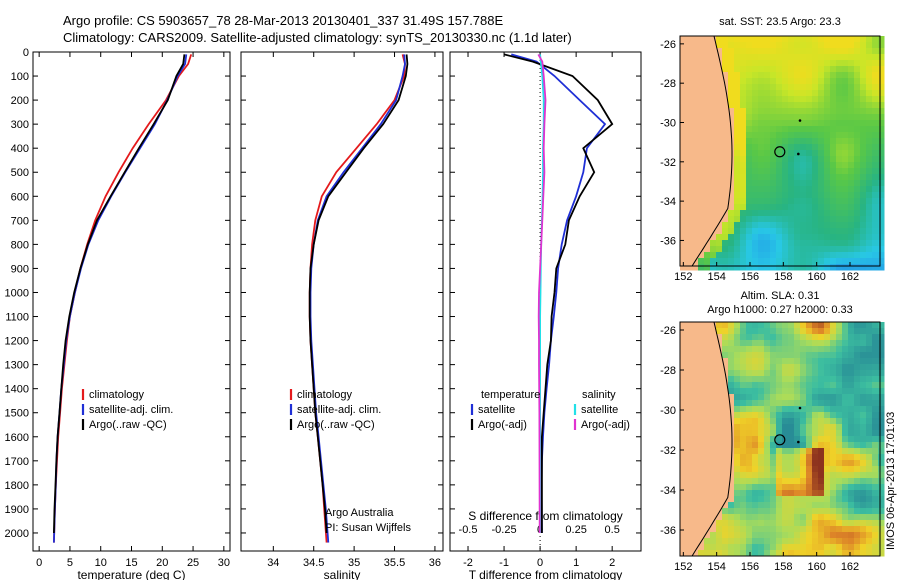 This screenshot has height=580, width=900. What do you see at coordinates (313, 563) in the screenshot?
I see `salinity-xtick-label: 34.5` at bounding box center [313, 563].